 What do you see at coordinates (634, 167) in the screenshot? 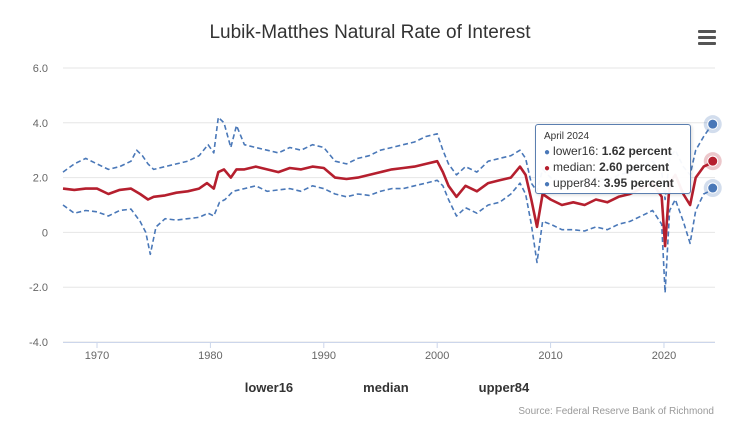
I see `tooltip-value: 2.60 percent` at bounding box center [634, 167].